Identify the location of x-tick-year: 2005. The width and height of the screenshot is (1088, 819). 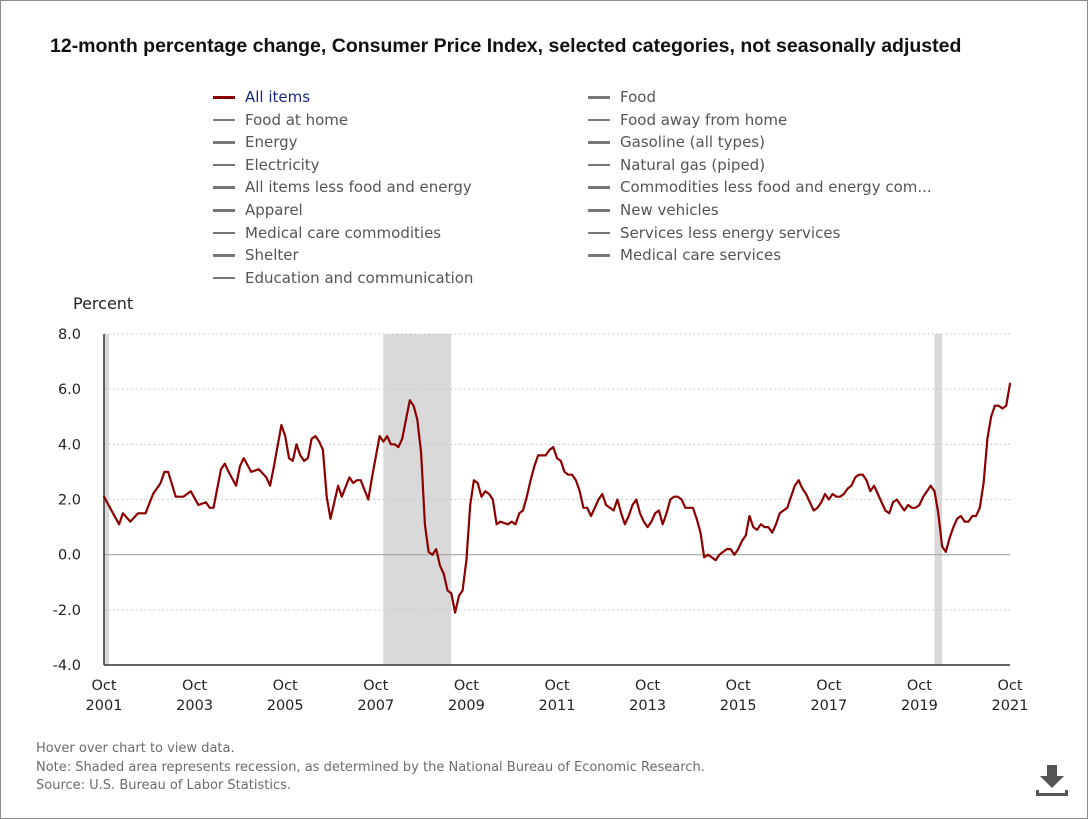
(285, 706).